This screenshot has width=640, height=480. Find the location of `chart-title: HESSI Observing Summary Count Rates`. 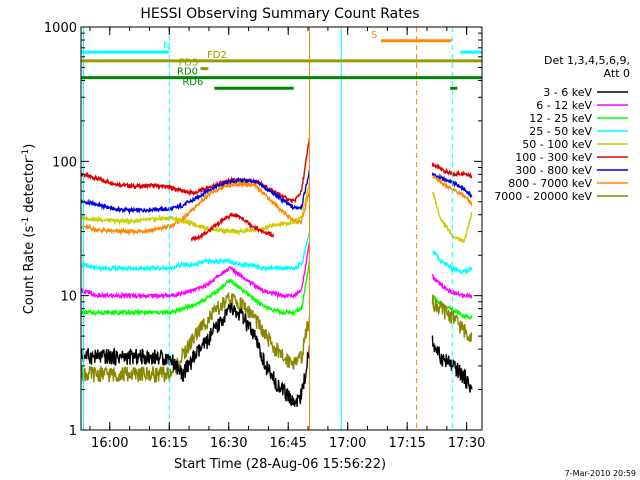

chart-title: HESSI Observing Summary Count Rates is located at coordinates (279, 14).